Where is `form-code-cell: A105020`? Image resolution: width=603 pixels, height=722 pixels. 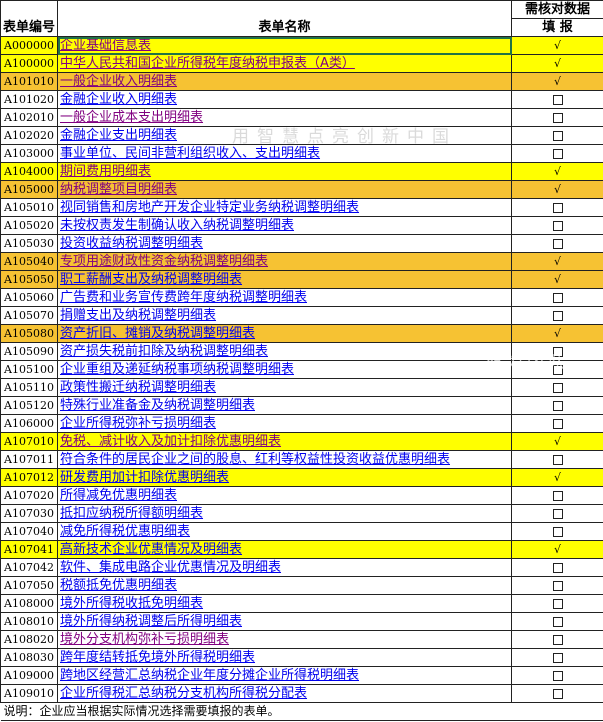
form-code-cell: A105020 is located at coordinates (29, 225).